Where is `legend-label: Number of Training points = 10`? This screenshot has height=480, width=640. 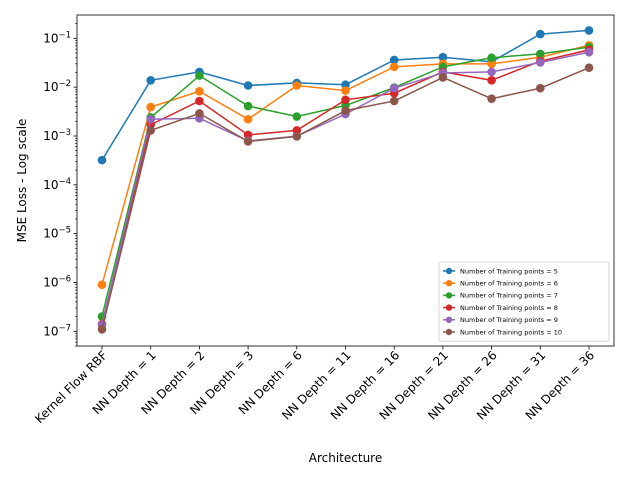
legend-label: Number of Training points = 10 is located at coordinates (511, 332).